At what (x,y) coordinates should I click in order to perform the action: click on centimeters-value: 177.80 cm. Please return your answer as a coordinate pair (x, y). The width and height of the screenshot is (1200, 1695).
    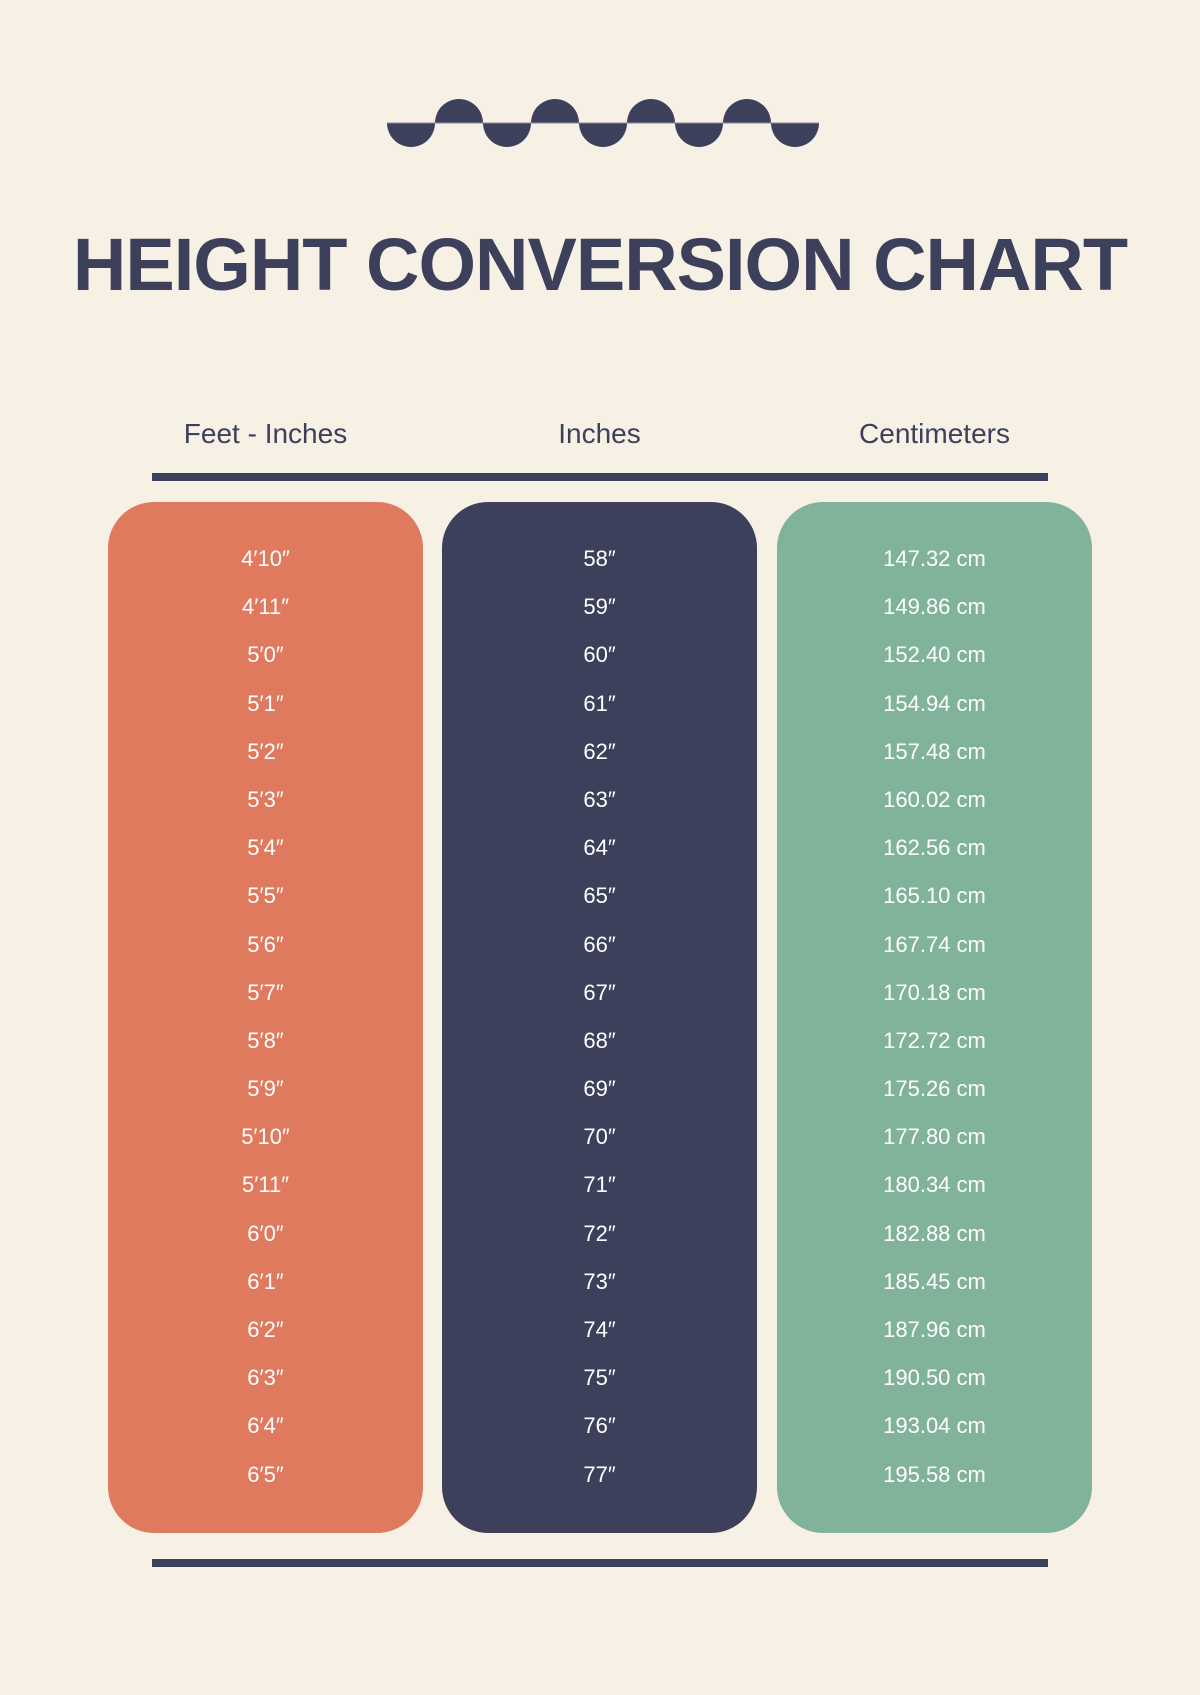
    Looking at the image, I should click on (934, 1137).